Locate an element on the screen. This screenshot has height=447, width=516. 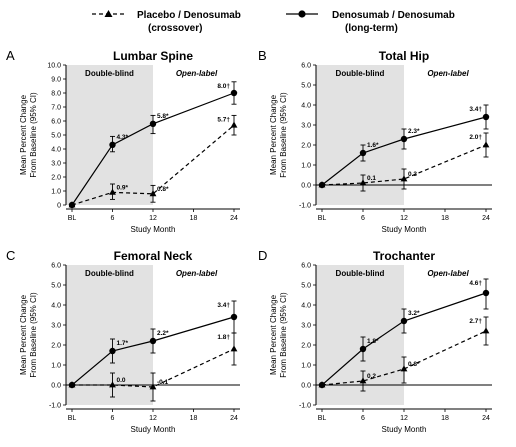
legend-triangle-marker is located at coordinates (108, 13).